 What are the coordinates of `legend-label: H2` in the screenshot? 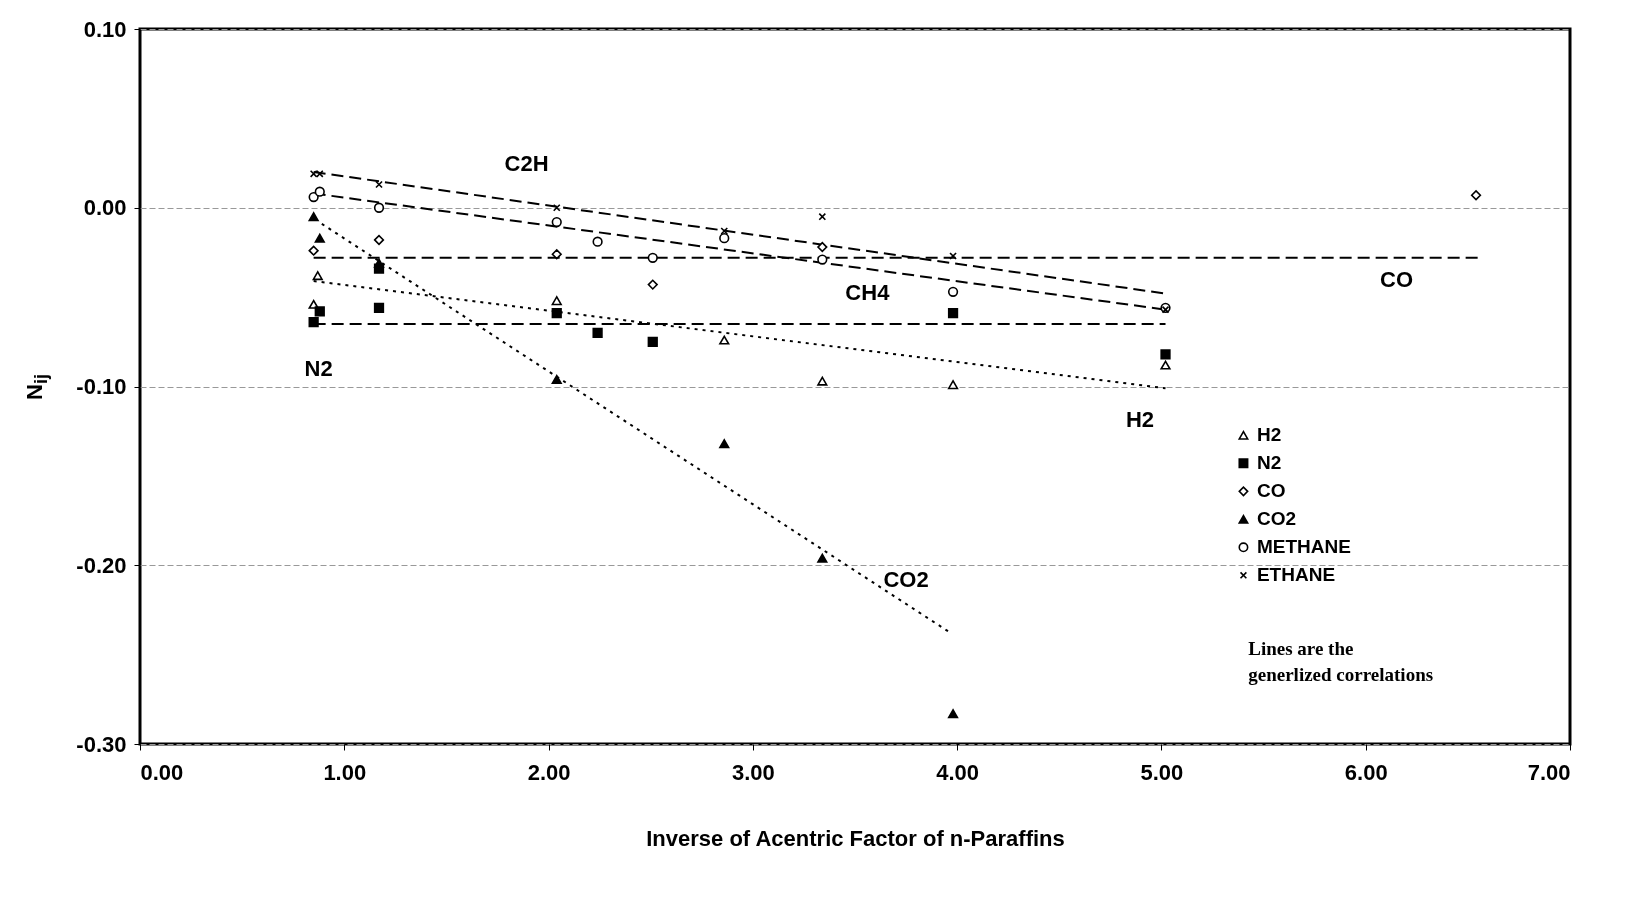 It's located at (1269, 435).